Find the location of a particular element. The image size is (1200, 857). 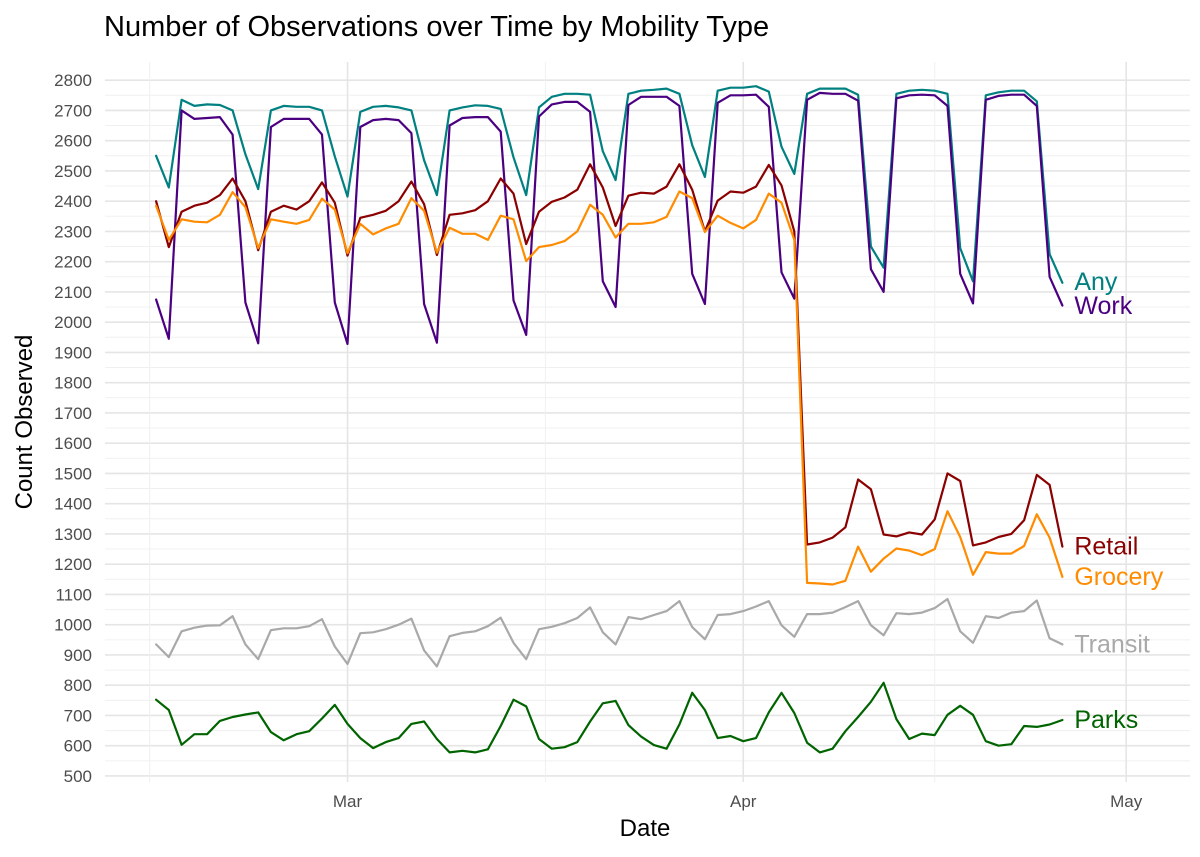

series-label-grocery: Grocery is located at coordinates (1118, 577).